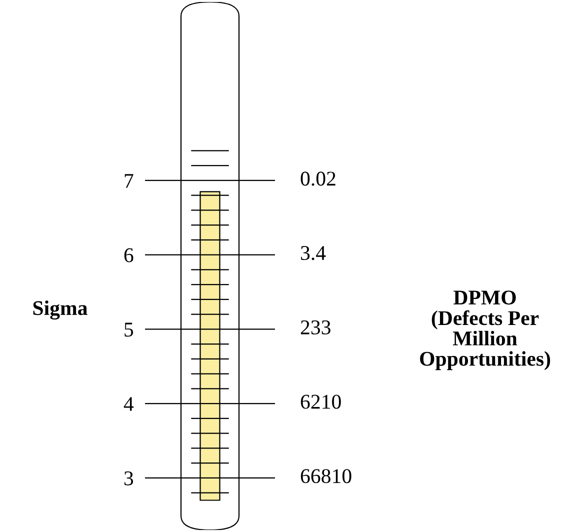 The width and height of the screenshot is (571, 532). I want to click on text: 3.4, so click(313, 253).